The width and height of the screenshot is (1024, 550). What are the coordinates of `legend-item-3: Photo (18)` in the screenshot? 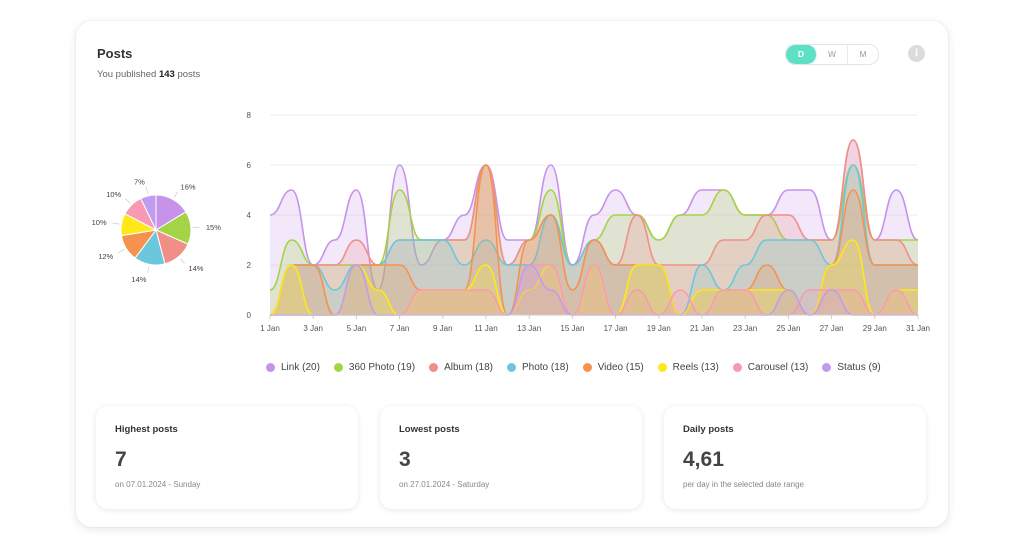 It's located at (537, 367).